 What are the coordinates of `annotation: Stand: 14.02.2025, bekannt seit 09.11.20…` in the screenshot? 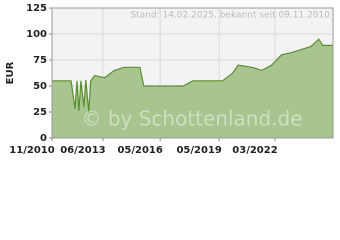 It's located at (230, 16).